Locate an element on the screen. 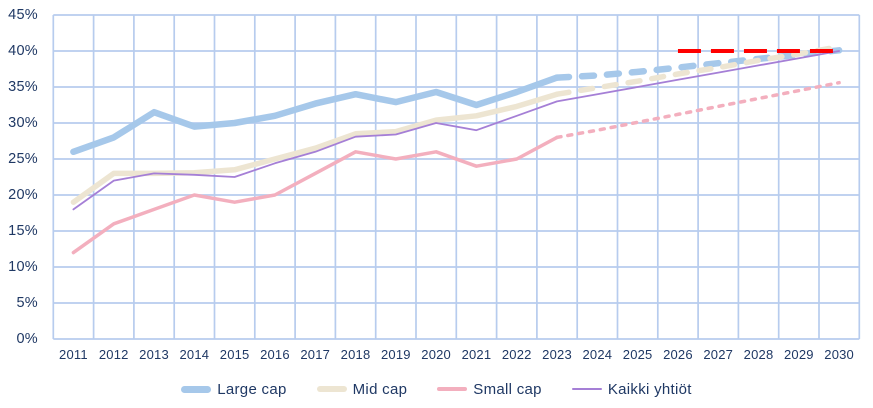 The image size is (873, 408). legend-label: Kaikki yhtiöt is located at coordinates (649, 389).